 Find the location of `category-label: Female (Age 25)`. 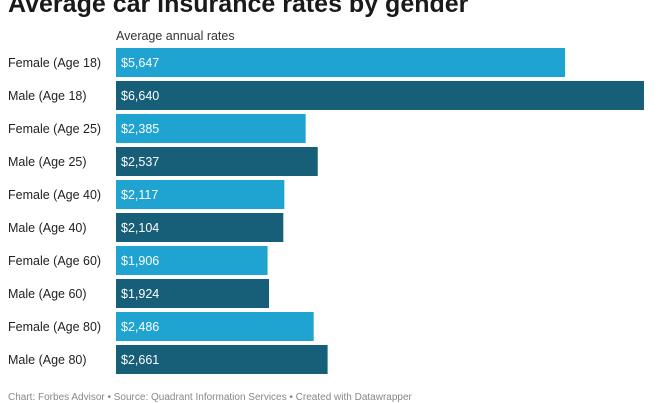

category-label: Female (Age 25) is located at coordinates (54, 129).